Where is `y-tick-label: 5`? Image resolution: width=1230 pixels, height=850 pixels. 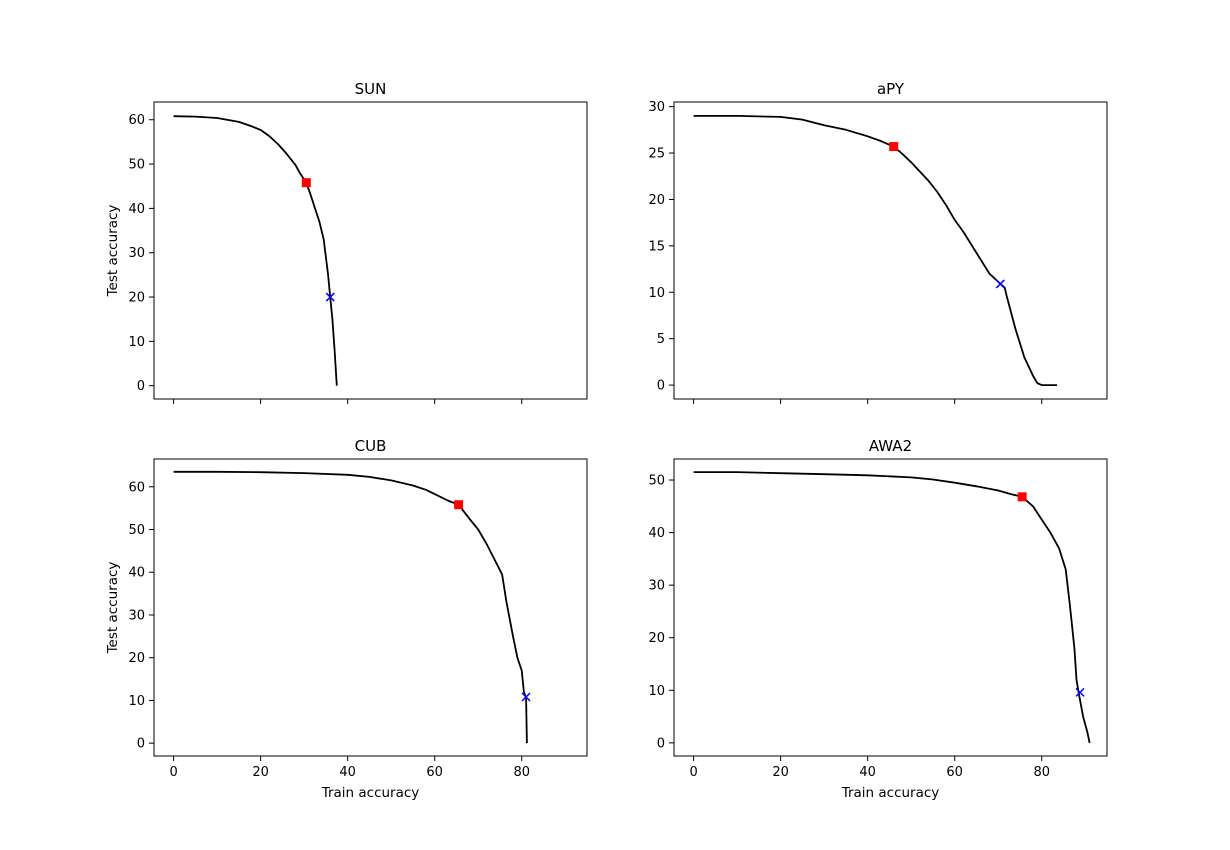 y-tick-label: 5 is located at coordinates (661, 339).